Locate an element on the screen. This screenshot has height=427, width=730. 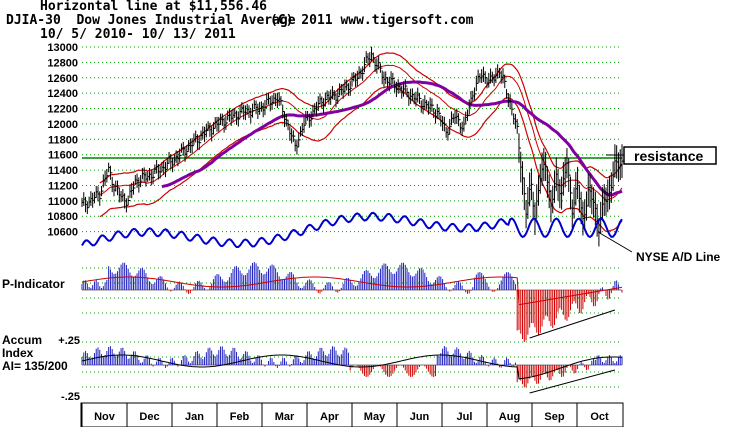
accum-trendline is located at coordinates (572, 381).